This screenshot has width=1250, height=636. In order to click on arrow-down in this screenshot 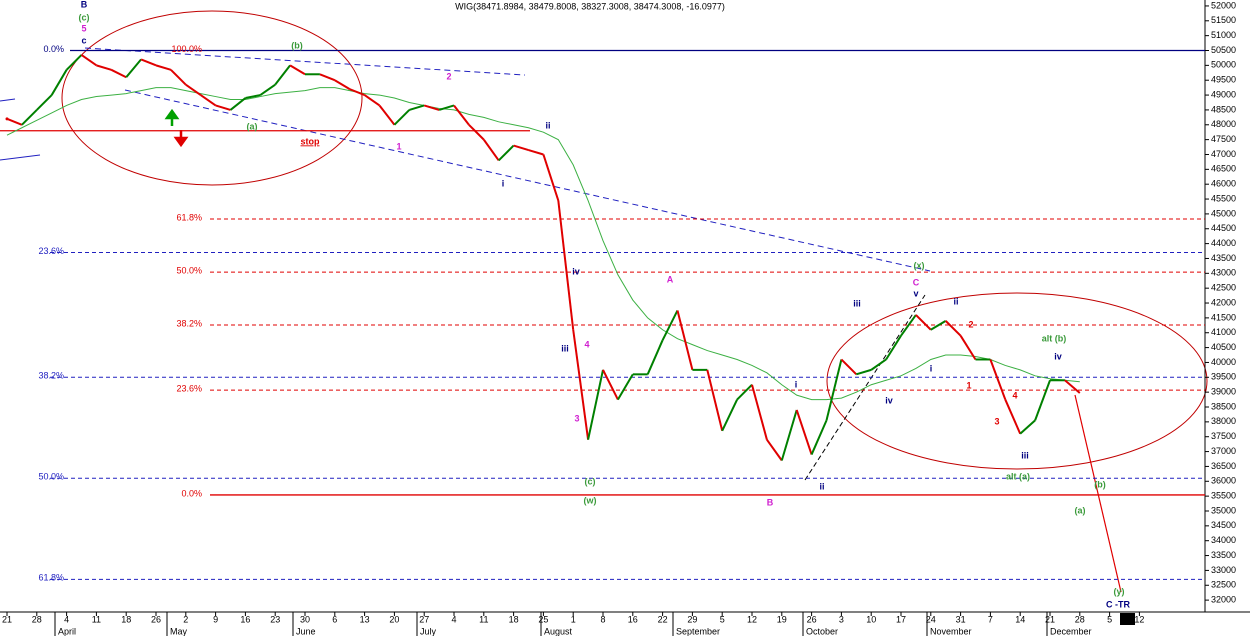, I will do `click(181, 139)`.